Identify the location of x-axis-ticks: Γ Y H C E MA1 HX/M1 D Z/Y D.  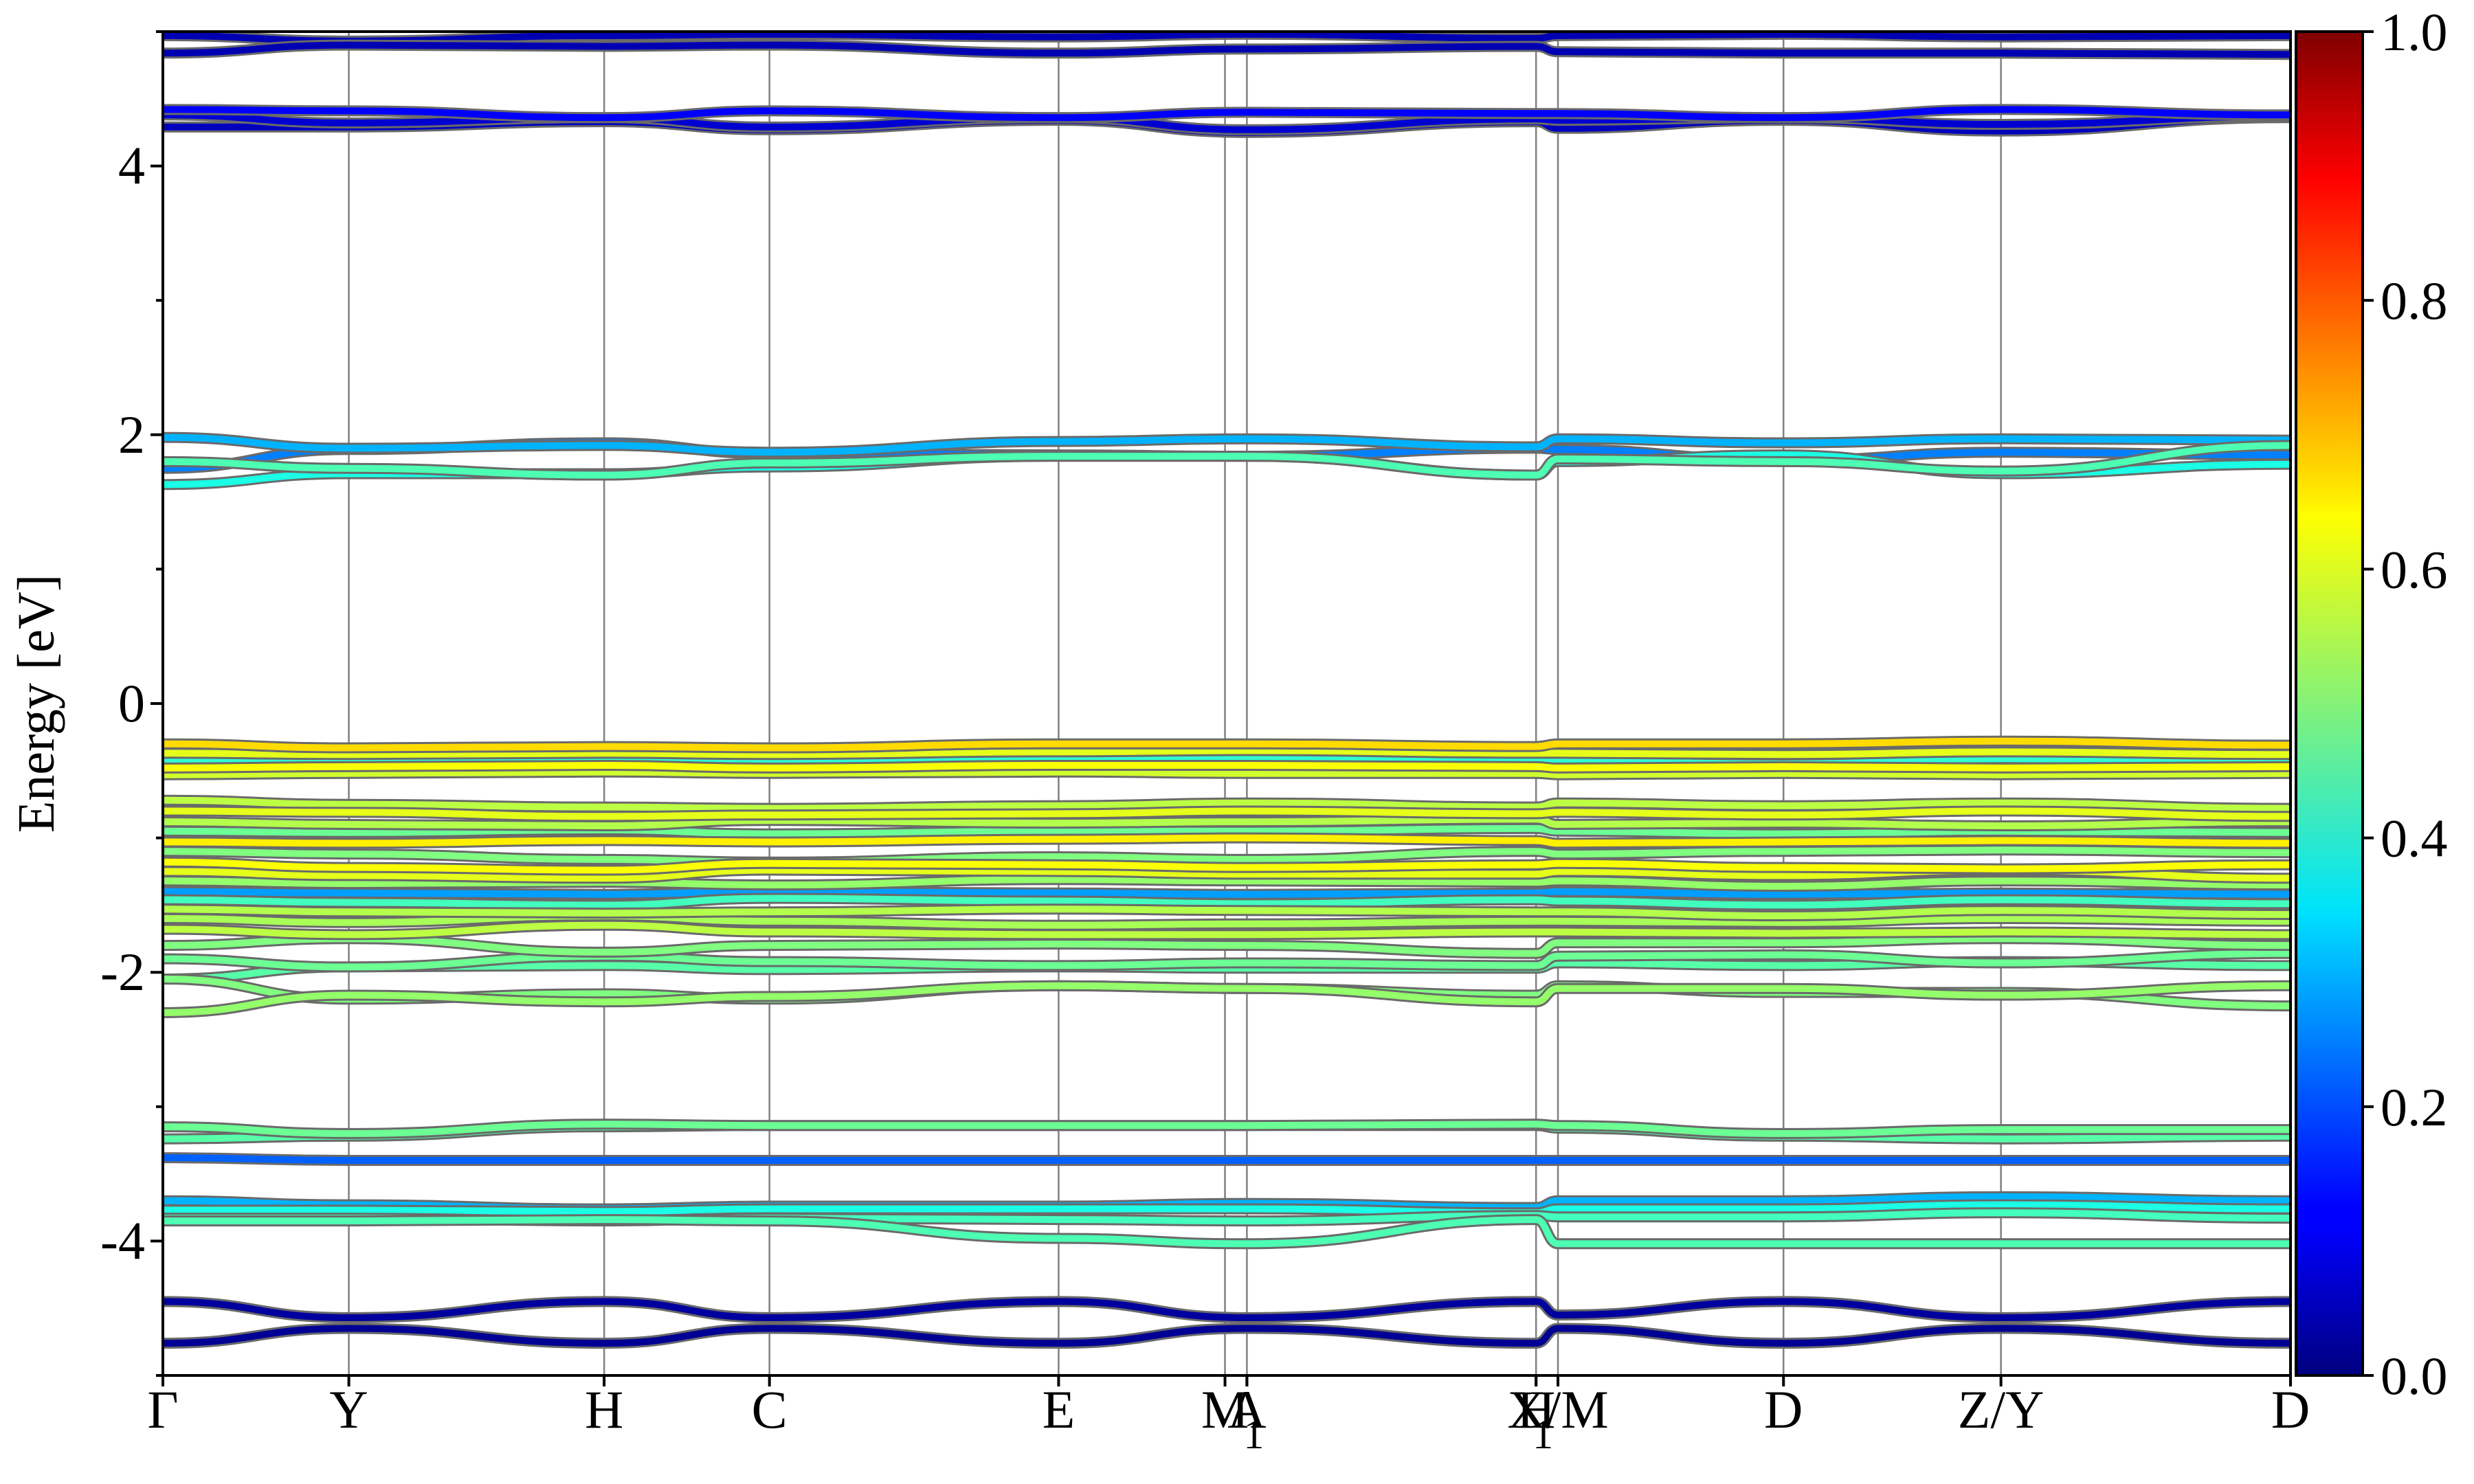
(1228, 1416).